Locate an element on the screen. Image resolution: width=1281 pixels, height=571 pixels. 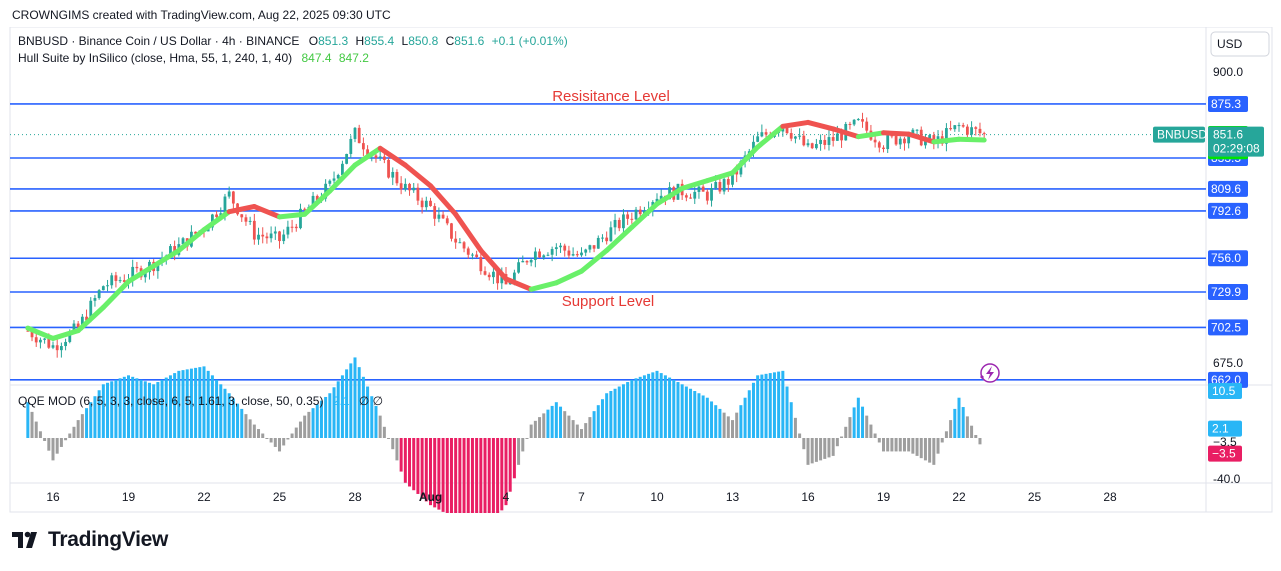
eye-off-icon: ∅ ∅ is located at coordinates (371, 401).